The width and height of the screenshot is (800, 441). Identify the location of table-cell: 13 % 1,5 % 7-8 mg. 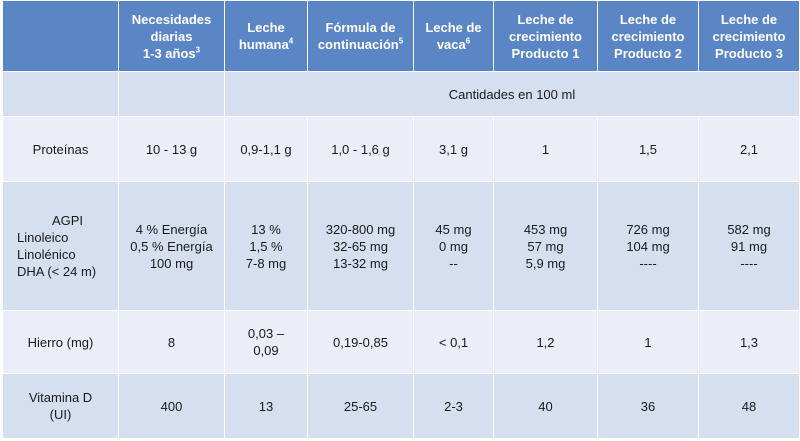
(266, 246).